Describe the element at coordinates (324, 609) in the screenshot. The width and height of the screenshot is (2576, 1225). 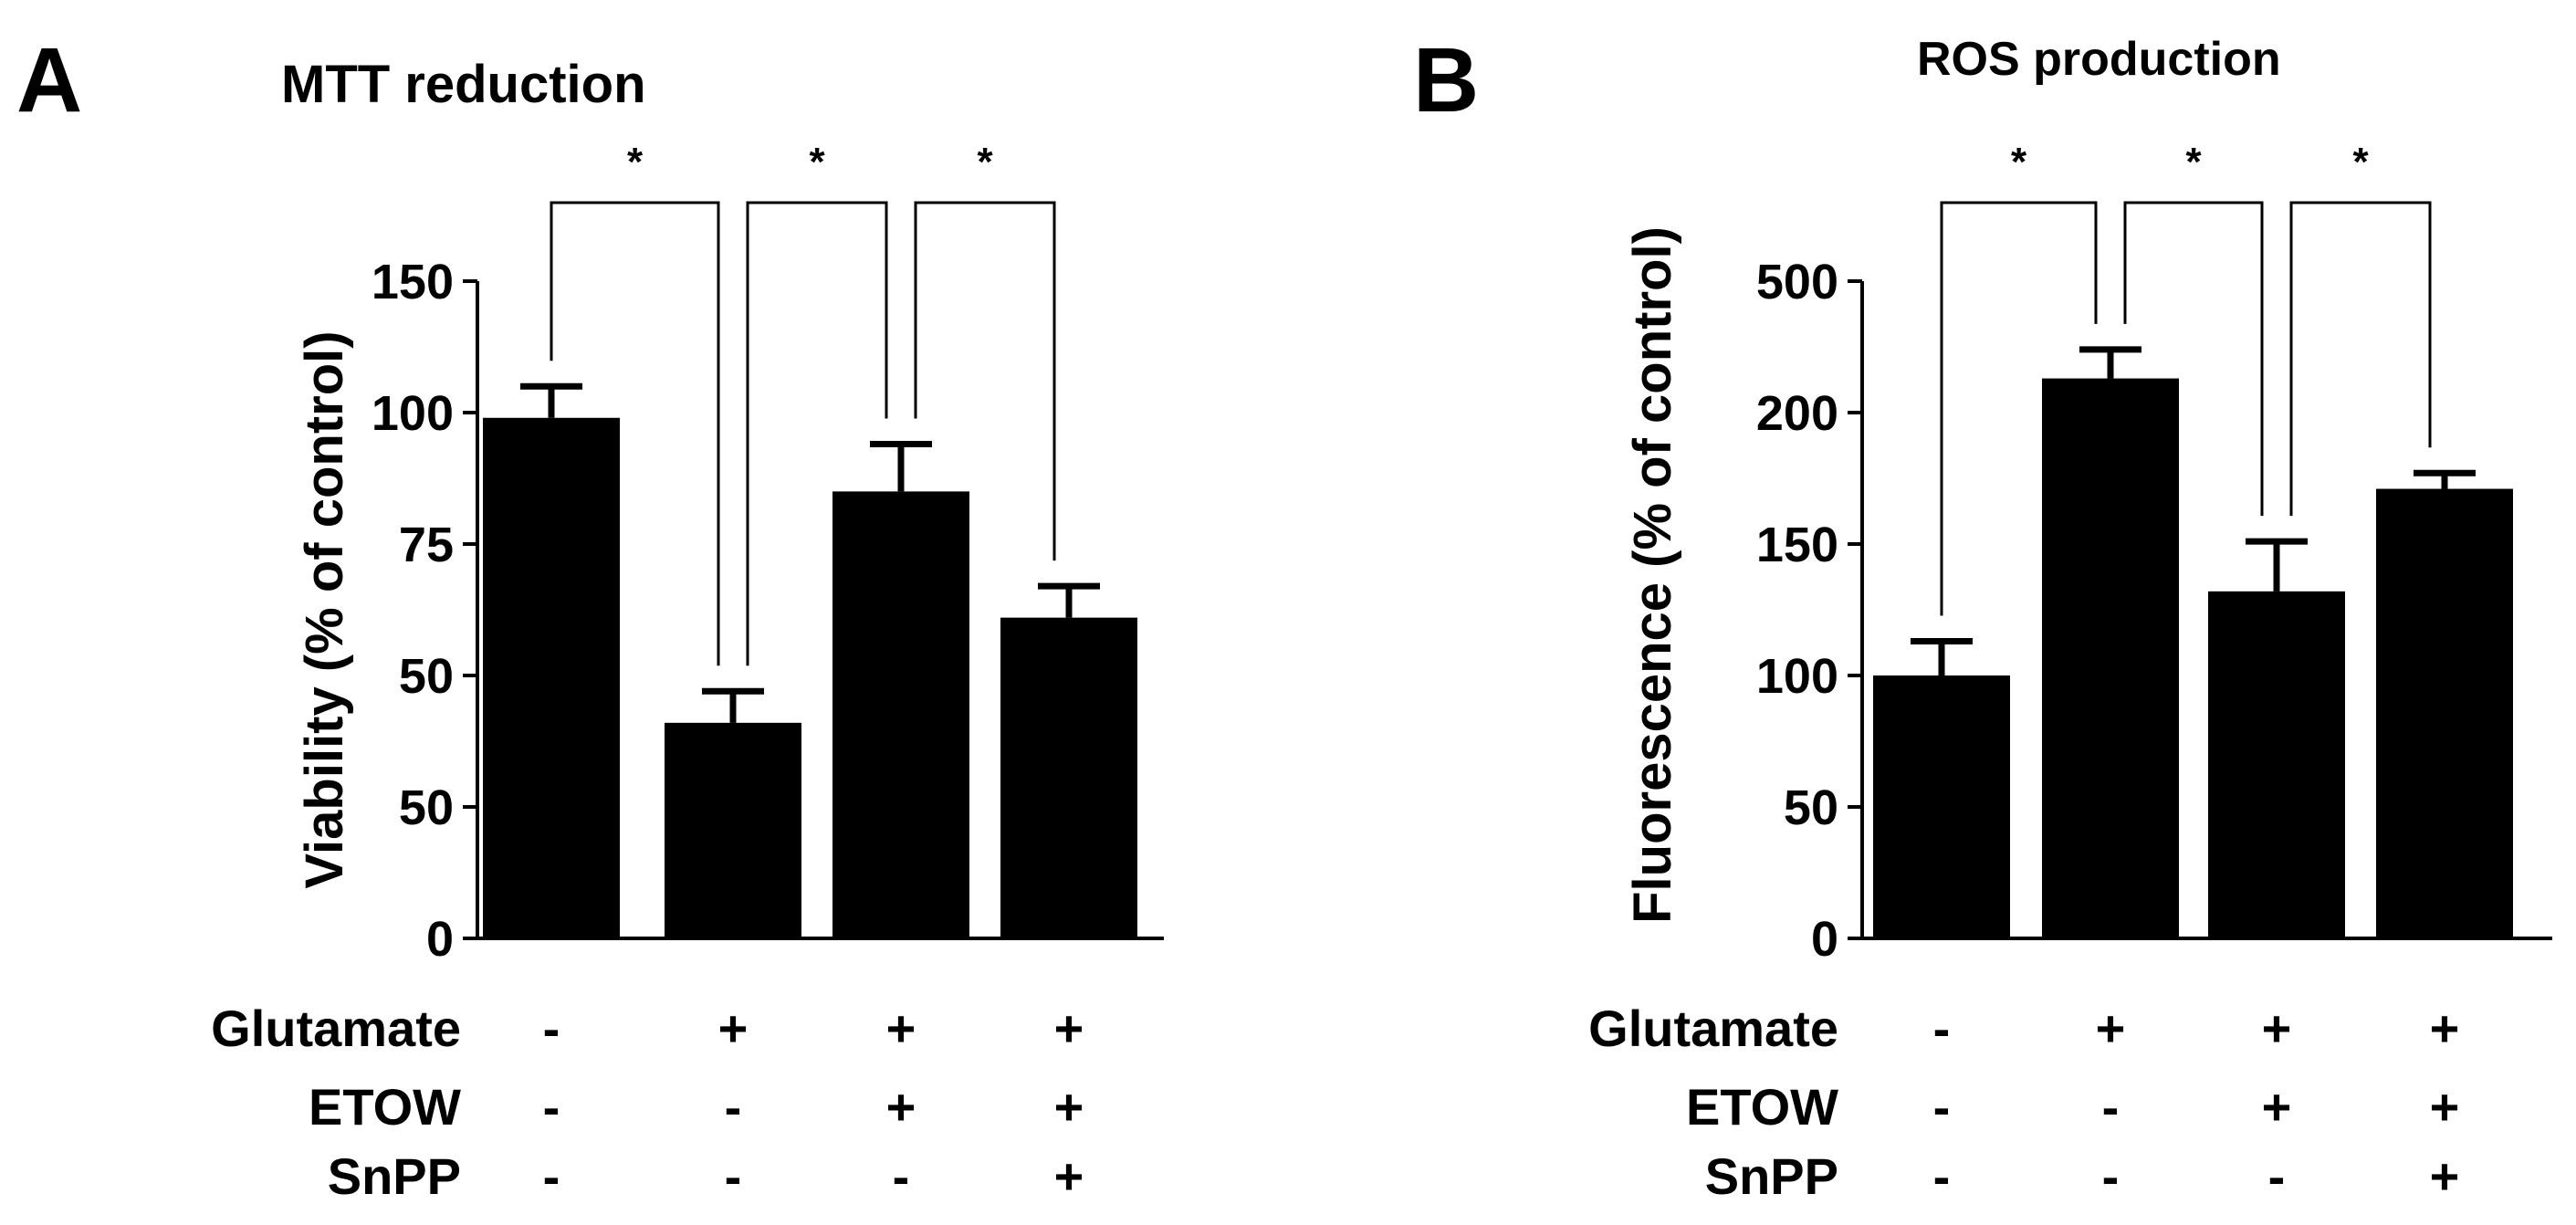
I see `panel-a-y-axis-title: Viability (% of control)` at that location.